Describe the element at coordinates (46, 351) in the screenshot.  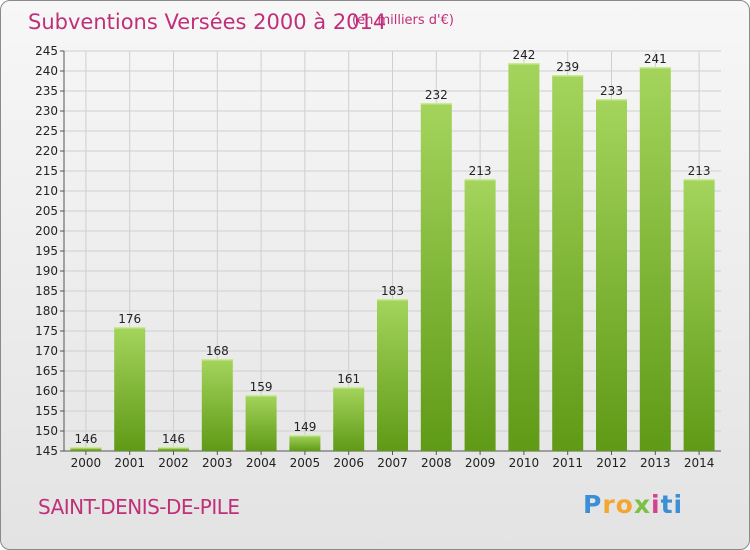
I see `y-tick-label: 170` at that location.